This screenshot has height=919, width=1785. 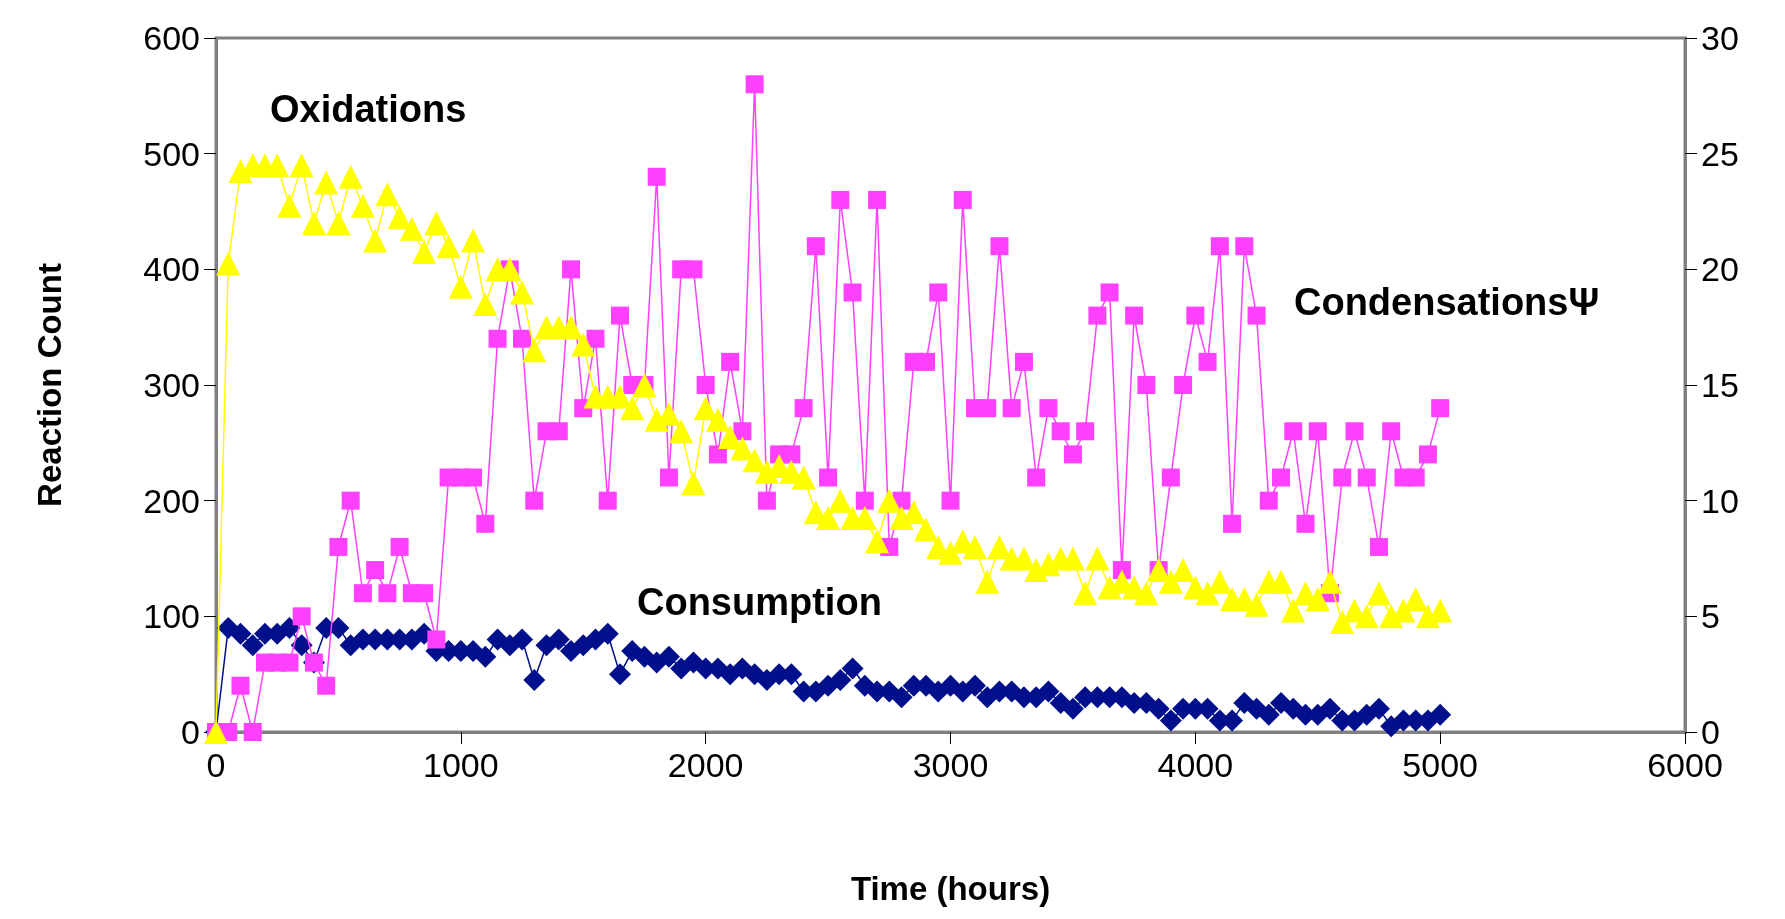 What do you see at coordinates (1720, 153) in the screenshot?
I see `y2-tick-label: 25` at bounding box center [1720, 153].